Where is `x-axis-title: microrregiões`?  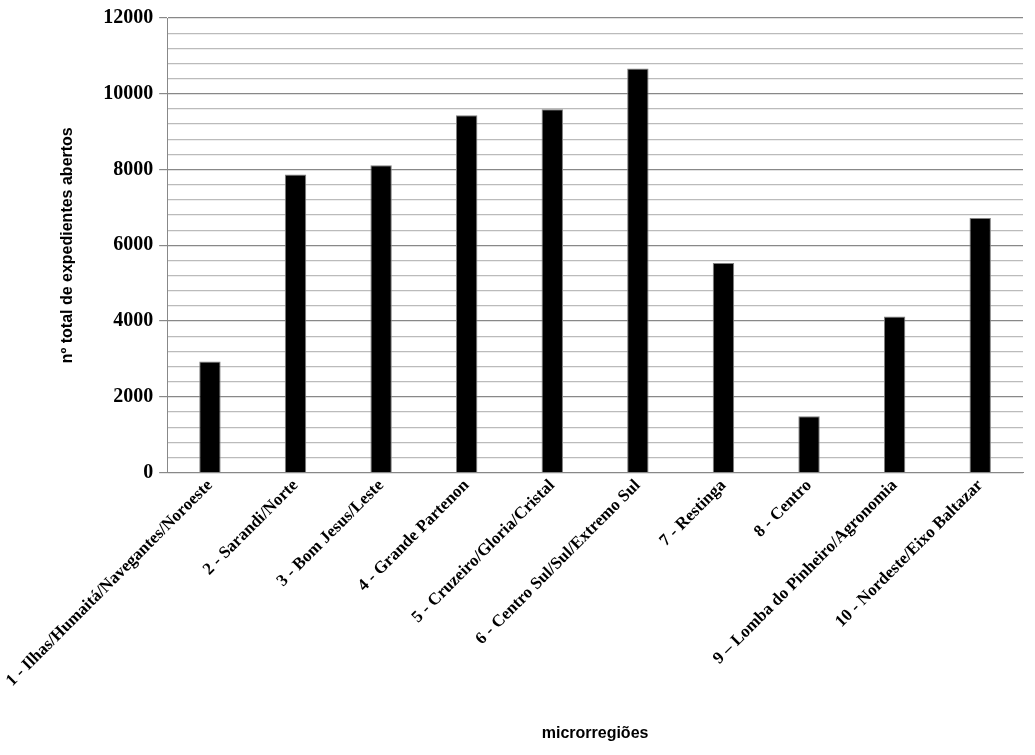
x-axis-title: microrregiões is located at coordinates (595, 732).